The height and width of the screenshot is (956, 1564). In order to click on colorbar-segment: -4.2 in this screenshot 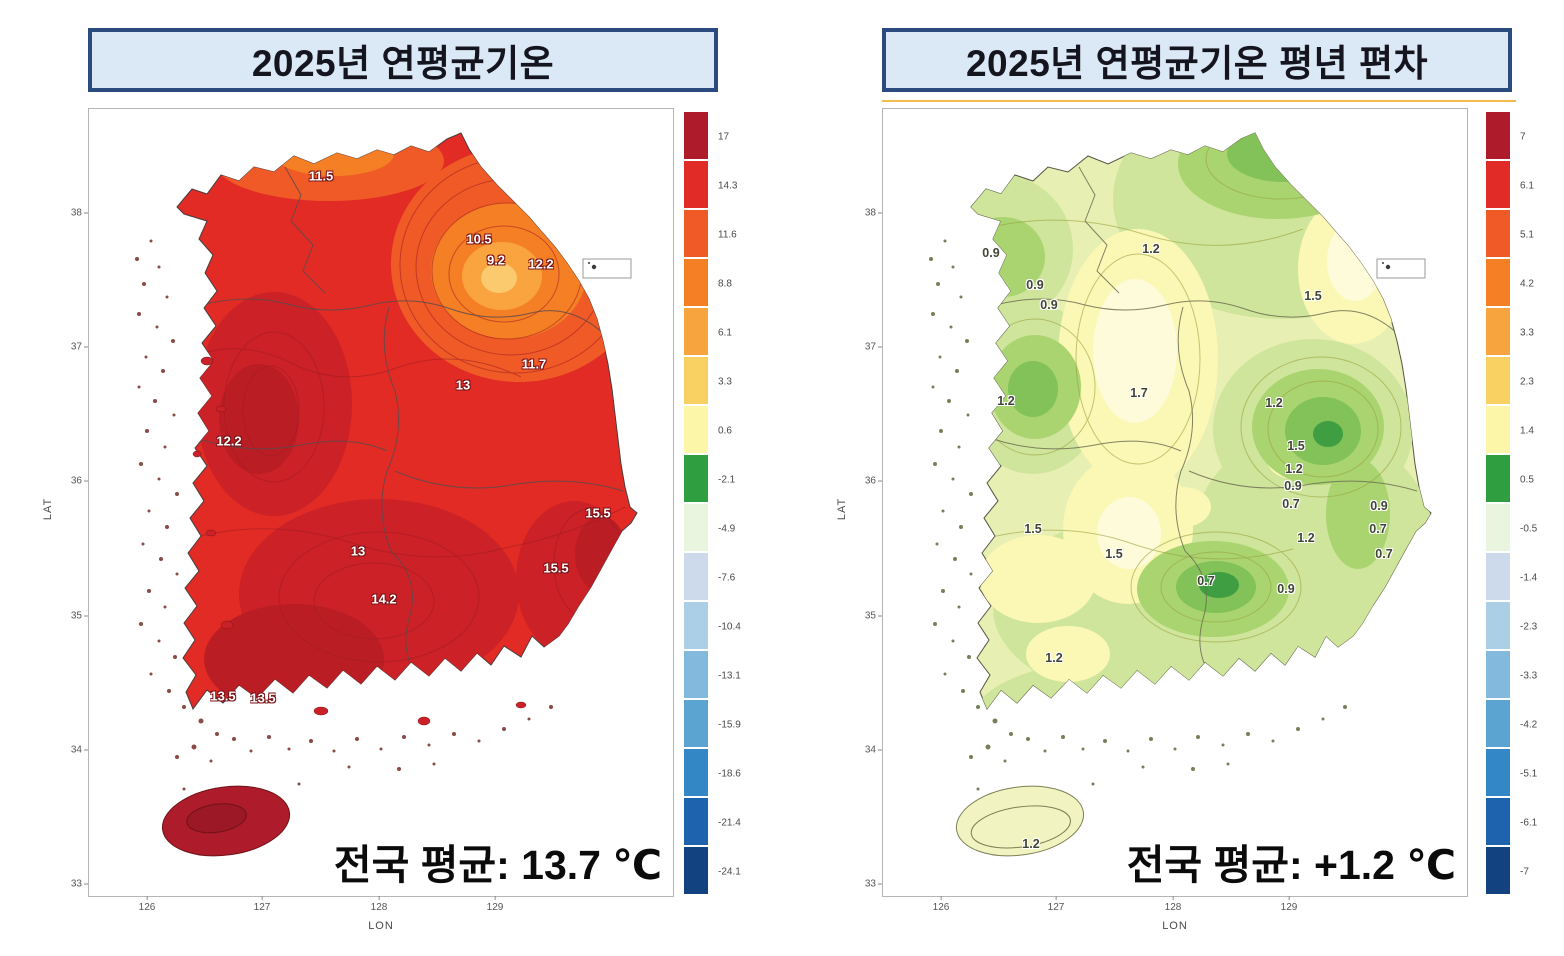, I will do `click(1525, 724)`.